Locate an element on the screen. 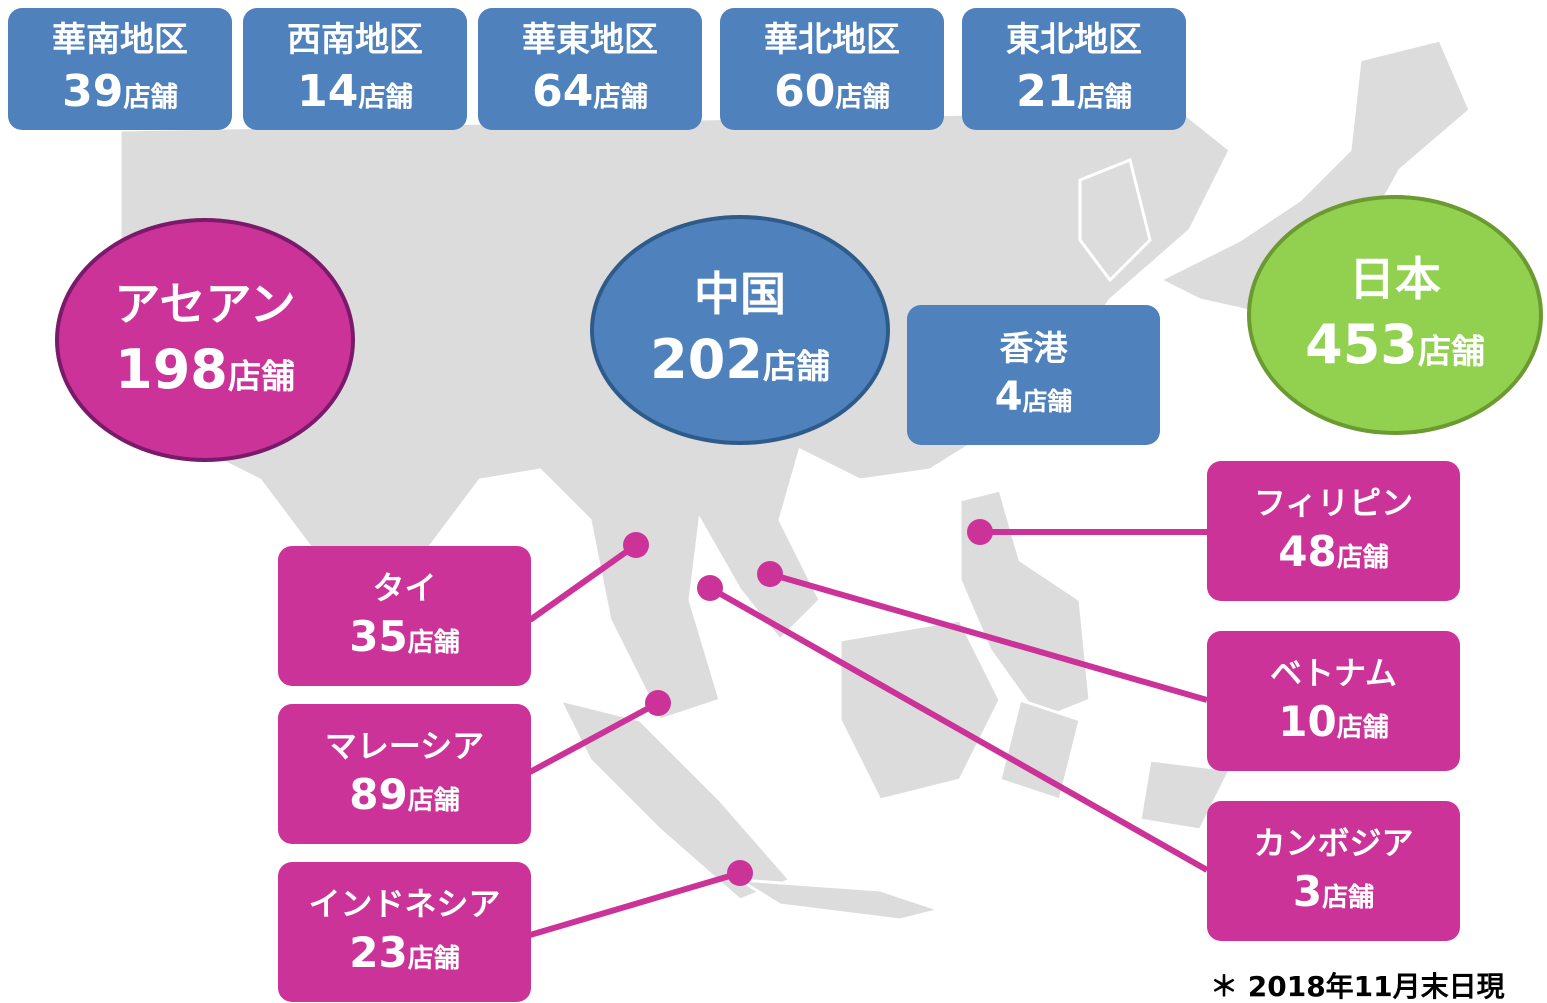 The image size is (1547, 1003). label-box: 日本 453店舗 is located at coordinates (1395, 315).